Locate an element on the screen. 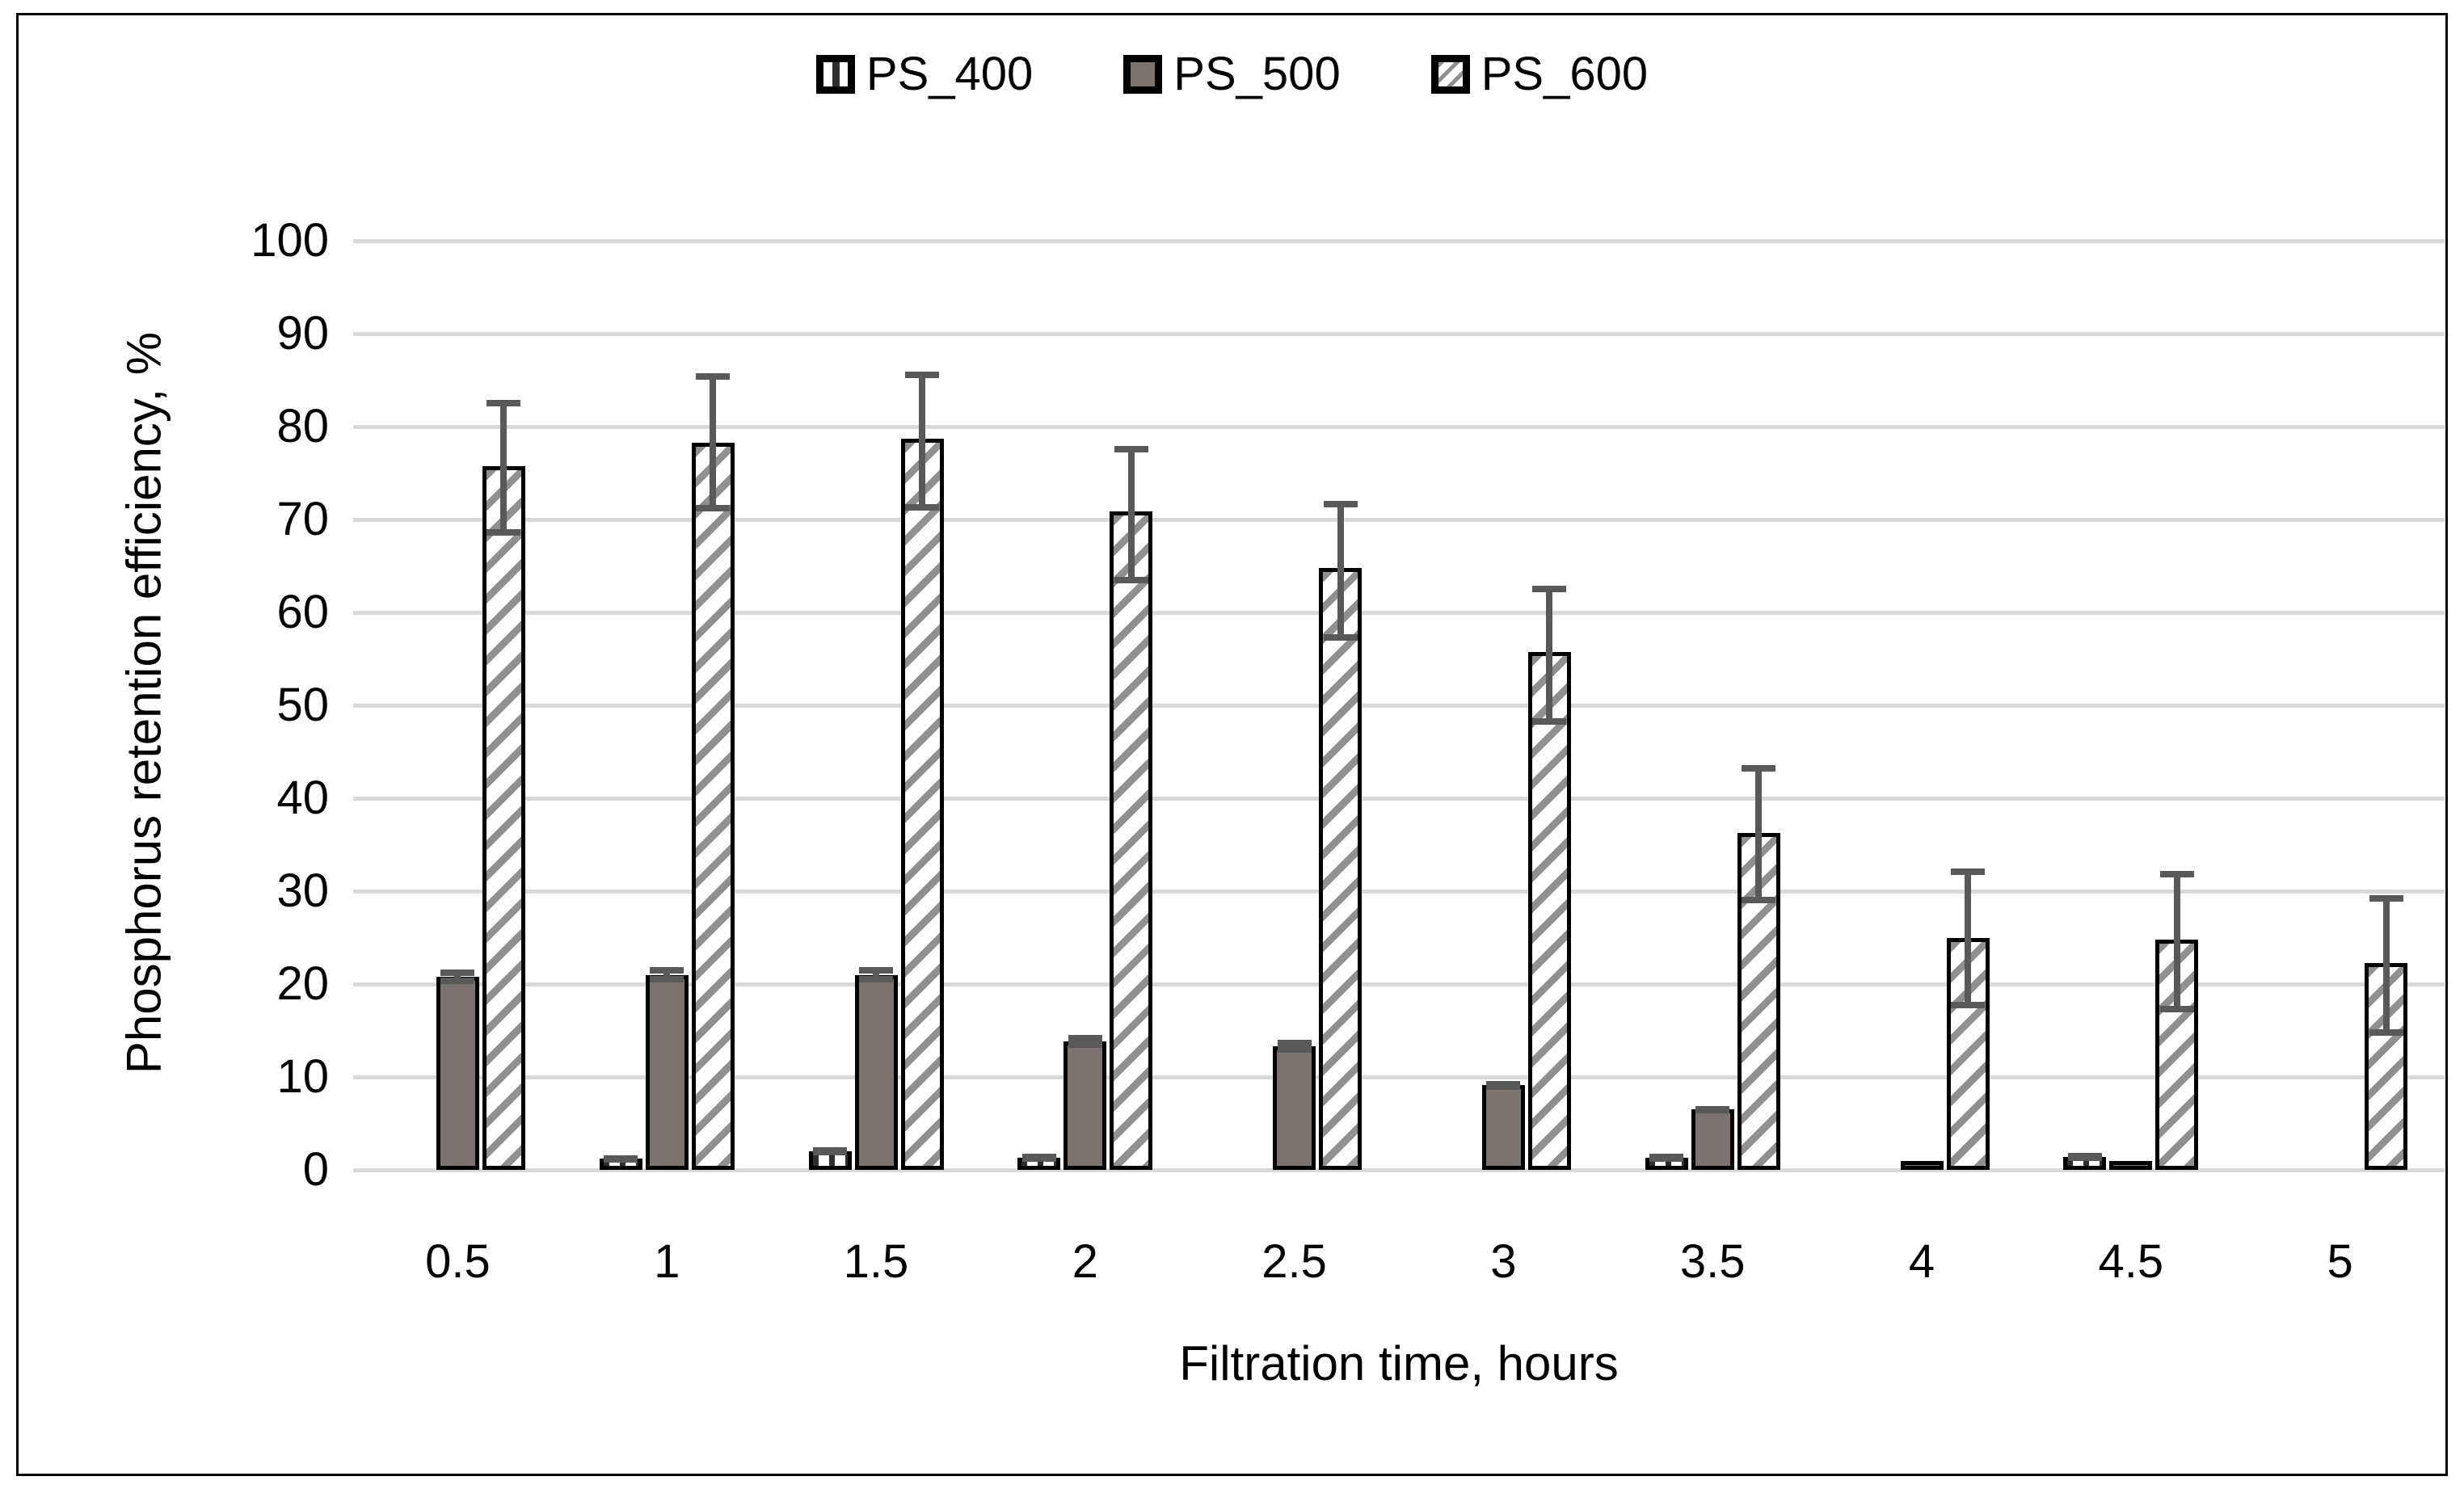  x-tick-label-4: 4 is located at coordinates (1921, 1261).